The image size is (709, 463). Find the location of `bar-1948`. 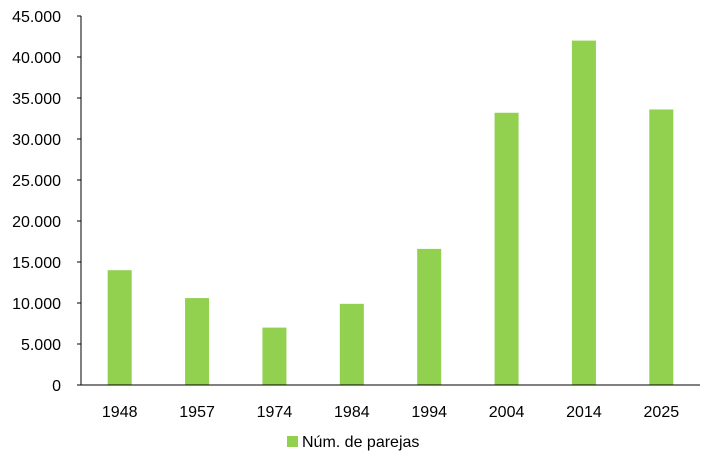

bar-1948 is located at coordinates (119, 327).